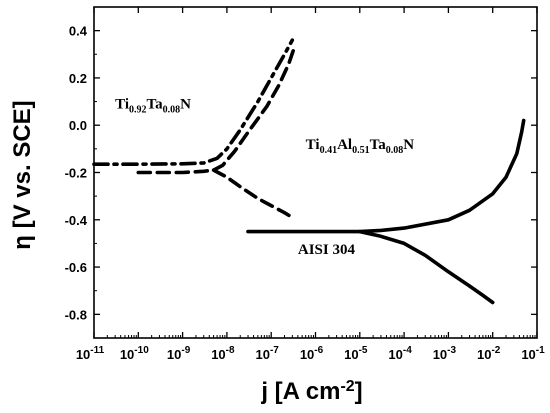  I want to click on y-tick-label: -0.2, so click(76, 173).